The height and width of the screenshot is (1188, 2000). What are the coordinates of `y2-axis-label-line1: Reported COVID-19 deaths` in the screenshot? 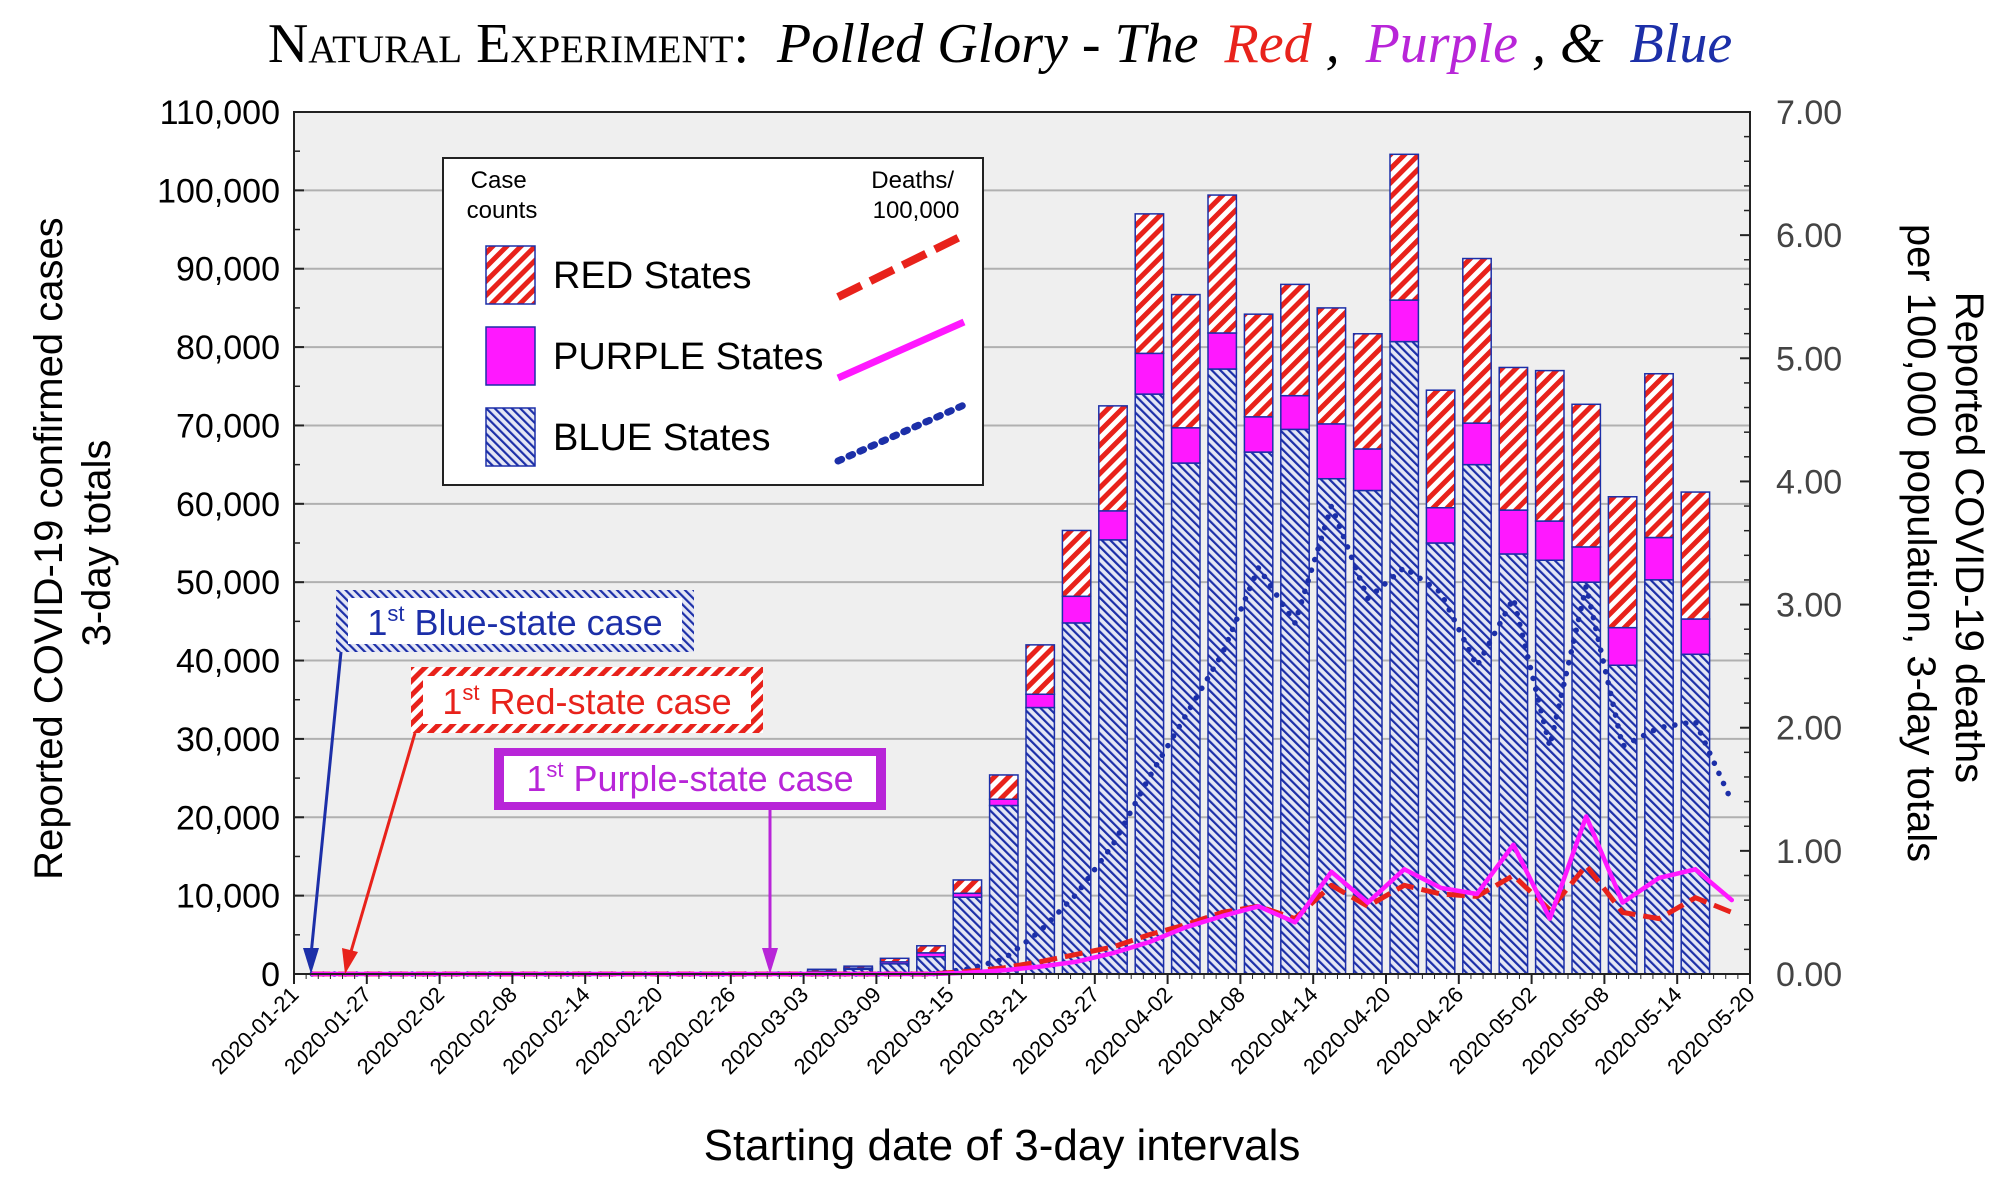 It's located at (1969, 537).